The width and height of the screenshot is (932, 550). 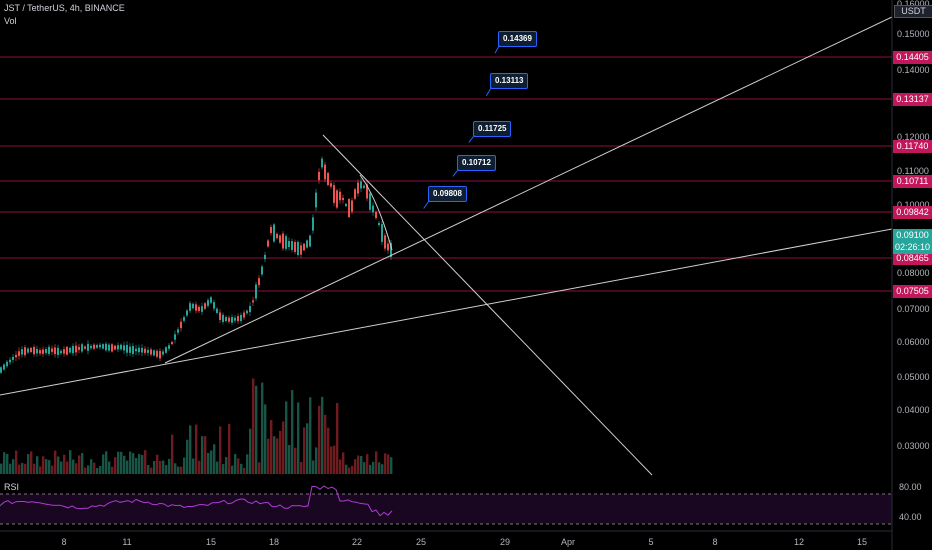 I want to click on level-price-tag: 0.09842, so click(x=912, y=212).